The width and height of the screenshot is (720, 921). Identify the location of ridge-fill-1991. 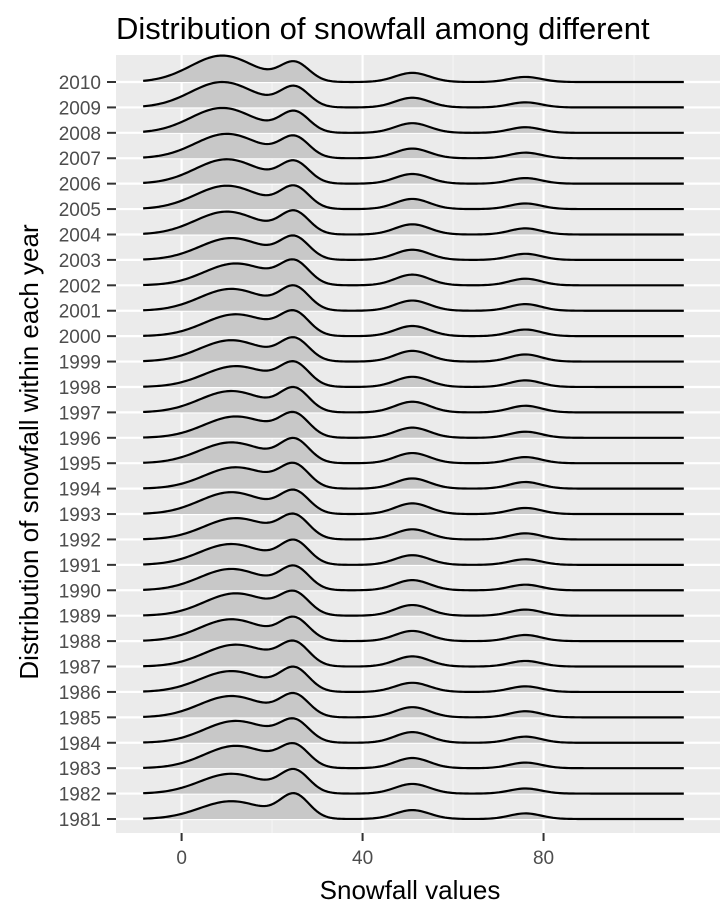
(413, 552).